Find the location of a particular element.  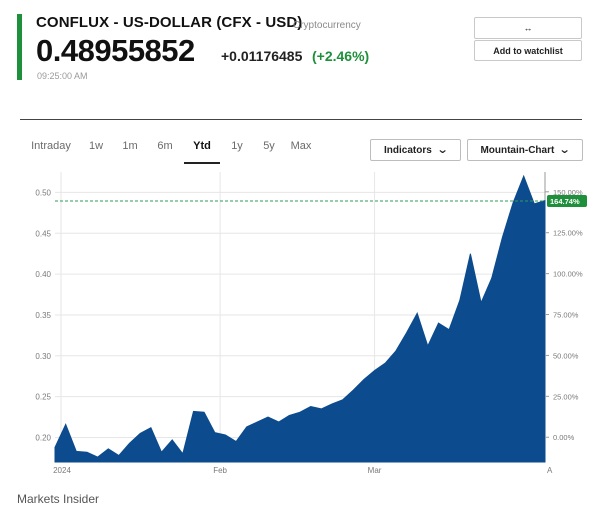

current-price: 0.48955852 is located at coordinates (115, 50).